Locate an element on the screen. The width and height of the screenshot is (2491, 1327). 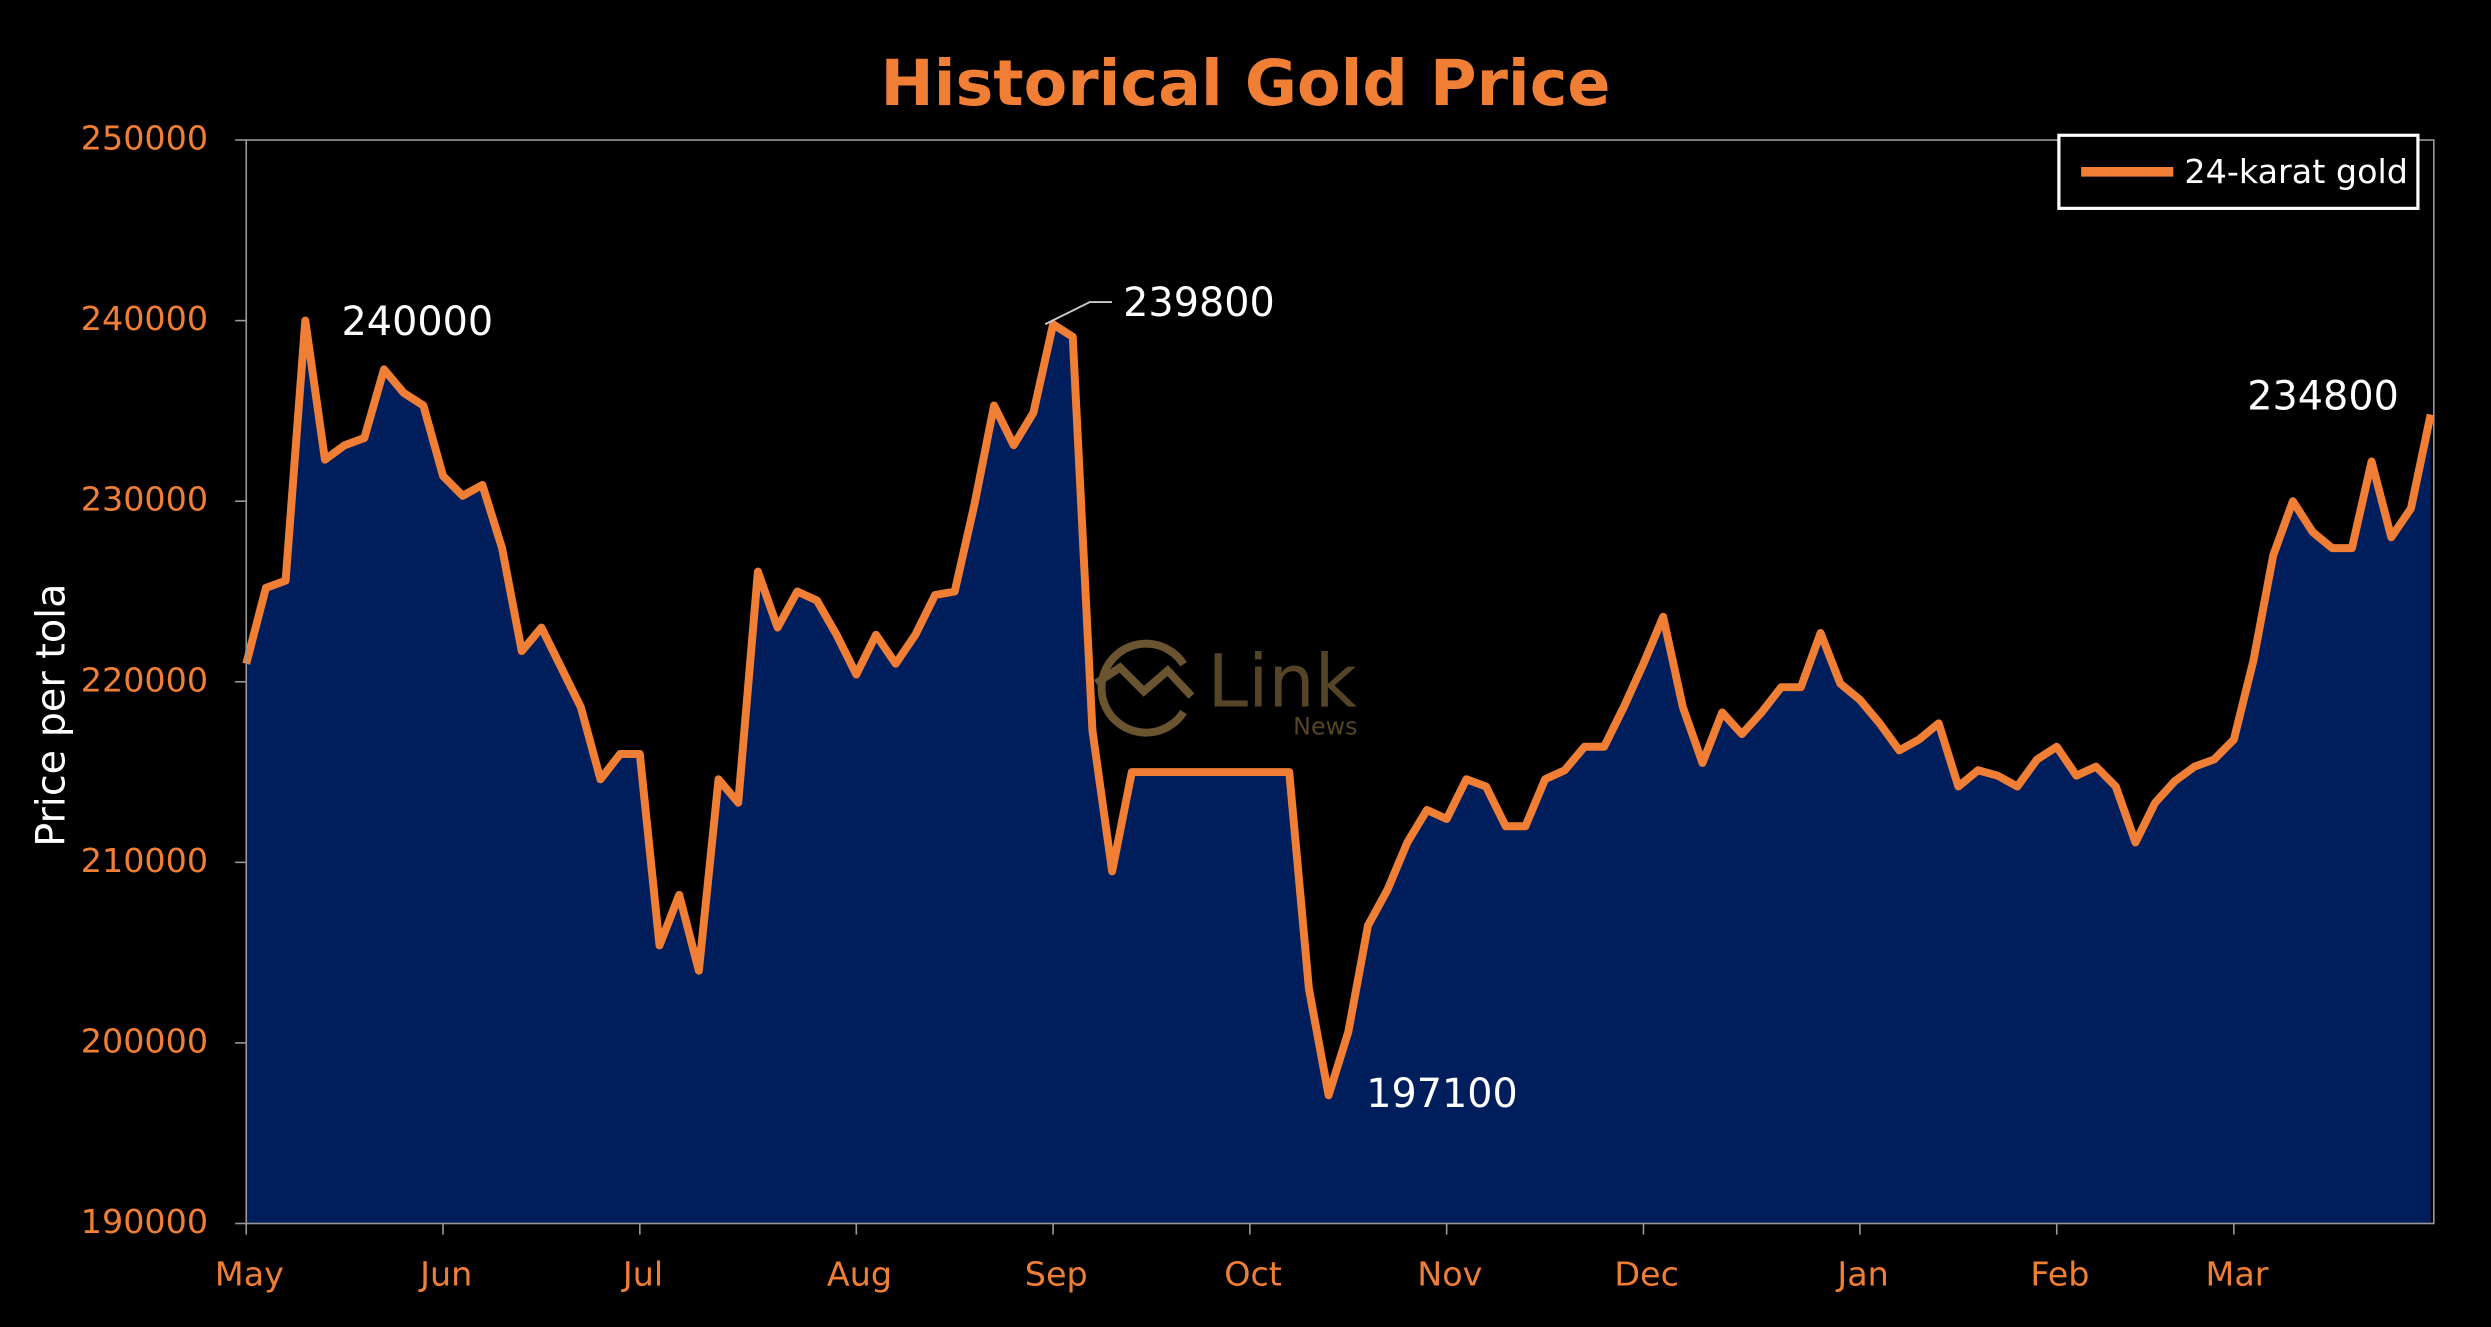
data-label: 240000 is located at coordinates (418, 322).